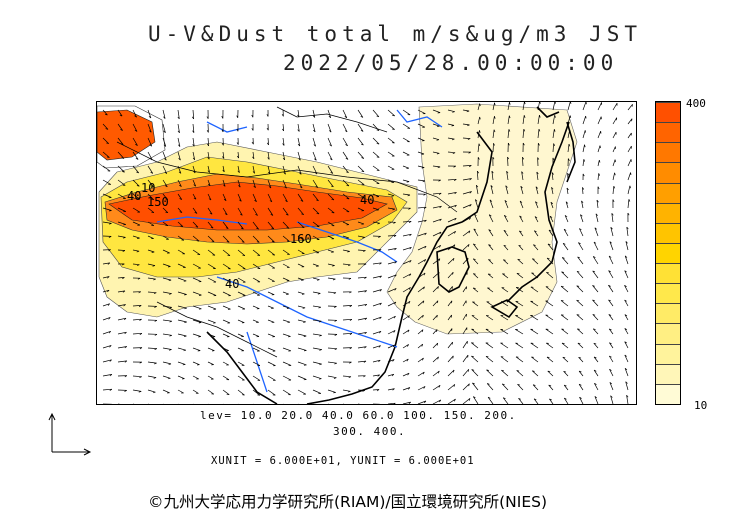  Describe the element at coordinates (395, 34) in the screenshot. I see `map-title: U-V&Dust total m/s&ug/m3 JST` at that location.